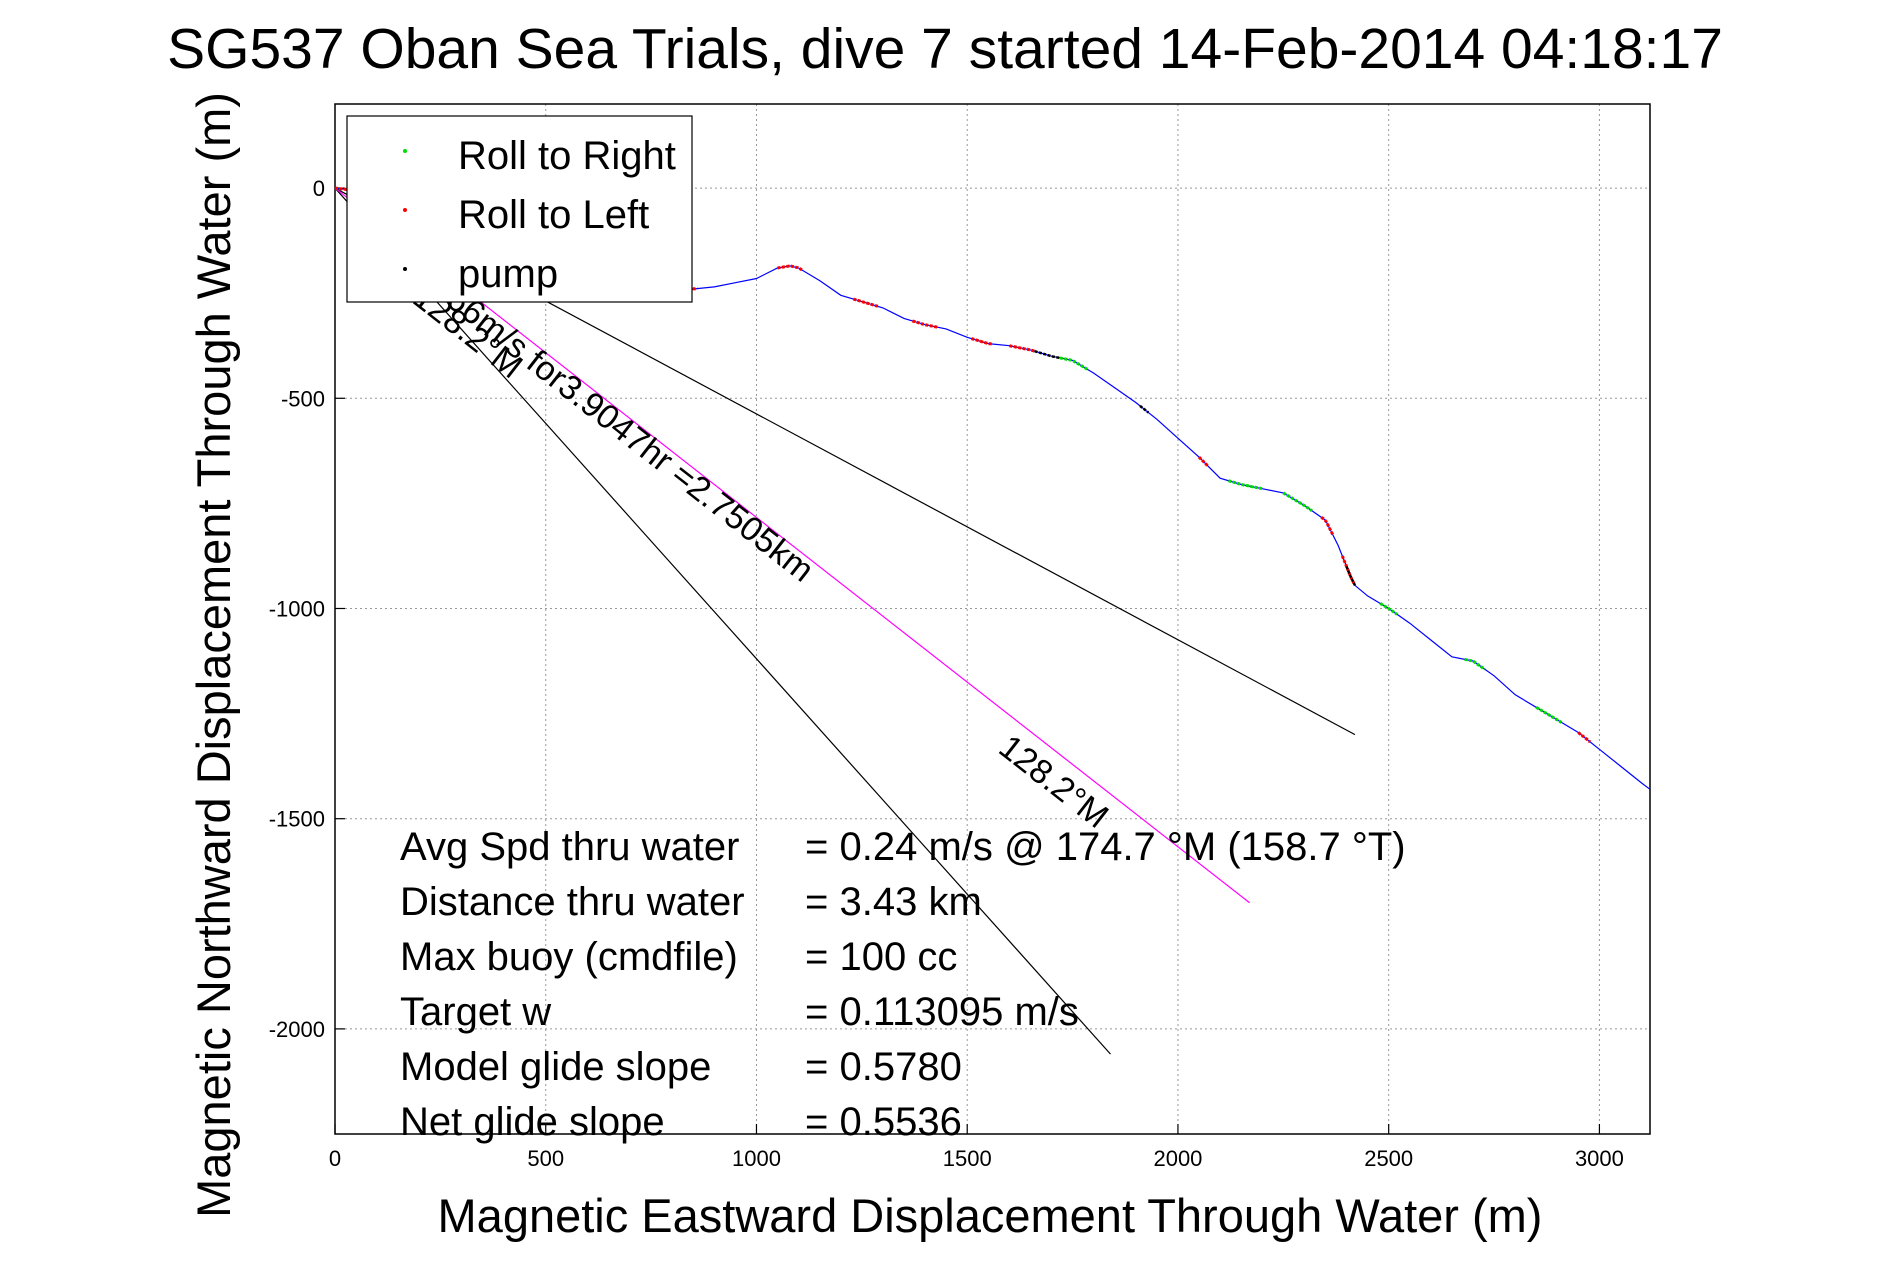 The height and width of the screenshot is (1262, 1891). I want to click on legend-entry: Roll to Right, so click(567, 156).